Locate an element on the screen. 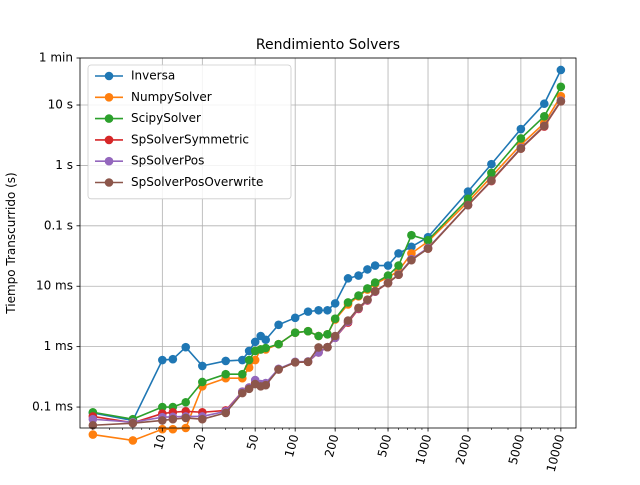  legend-label: SpSolverSymmetric is located at coordinates (190, 139).